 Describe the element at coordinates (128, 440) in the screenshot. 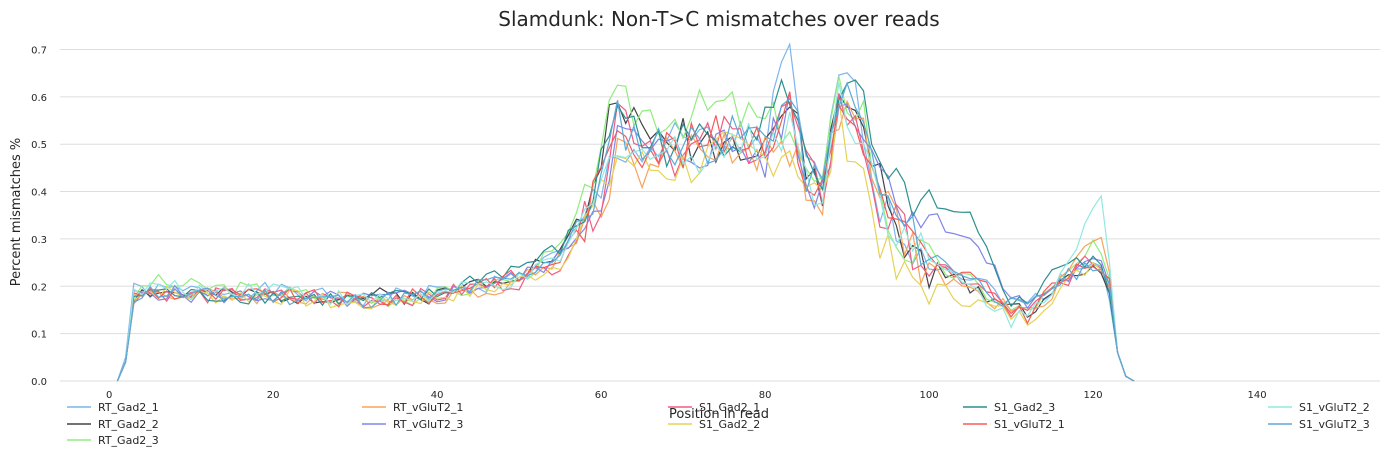

I see `legend-label-rt-gad2-3: RT_Gad2_3` at that location.